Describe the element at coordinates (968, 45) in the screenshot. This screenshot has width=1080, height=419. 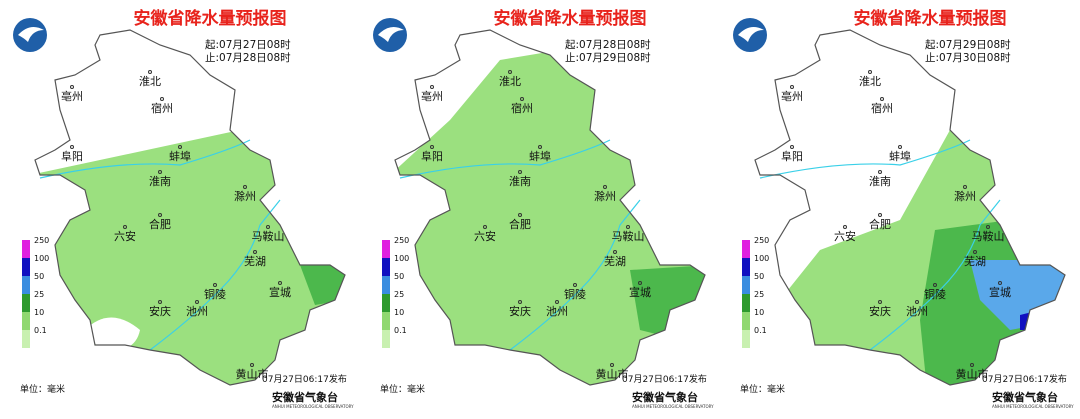
I see `start-time: 起:07月29日08时` at that location.